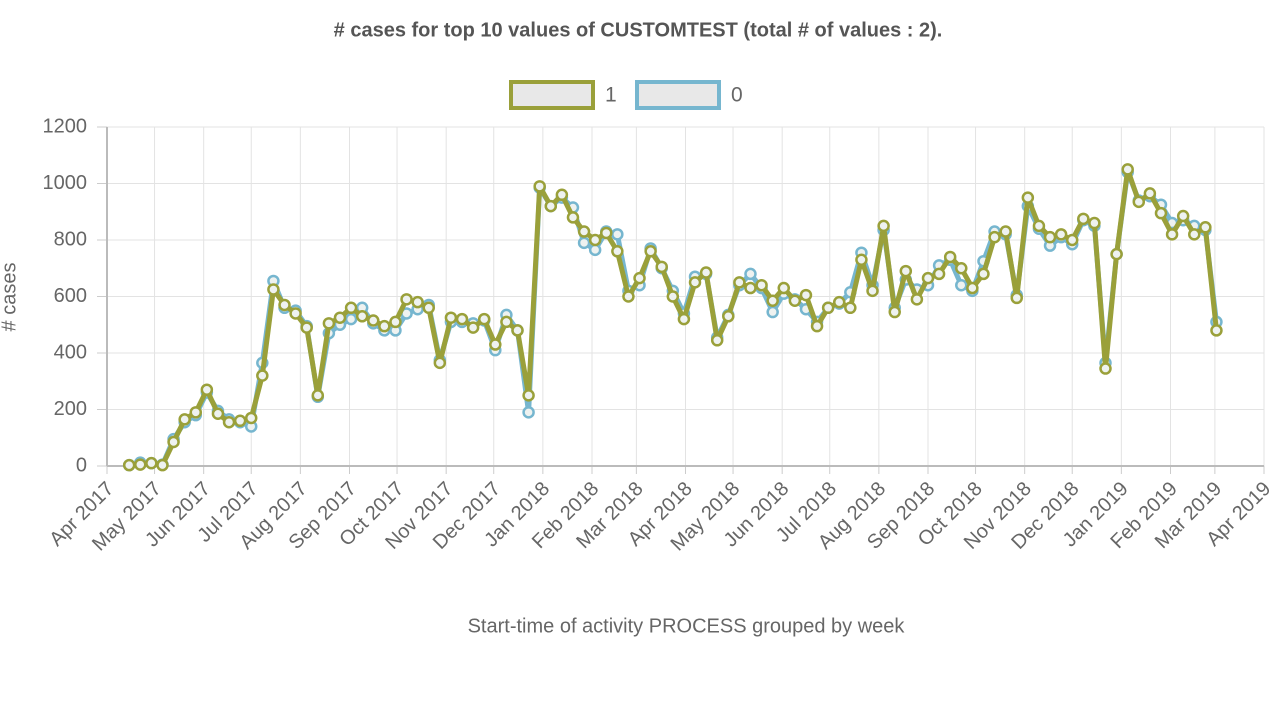 The image size is (1272, 714). I want to click on y-tick-label: 1200, so click(65, 126).